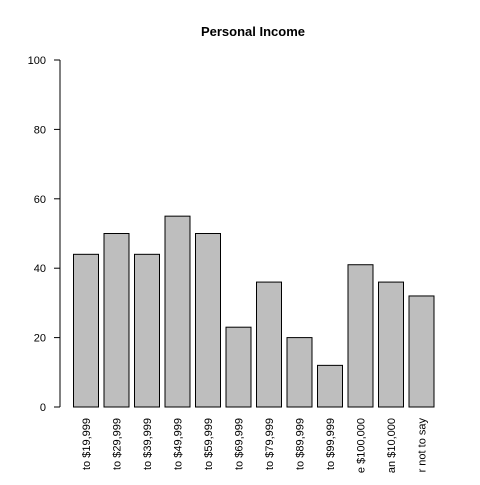 The height and width of the screenshot is (485, 480). I want to click on y-tick-label-5: 80, so click(40, 130).